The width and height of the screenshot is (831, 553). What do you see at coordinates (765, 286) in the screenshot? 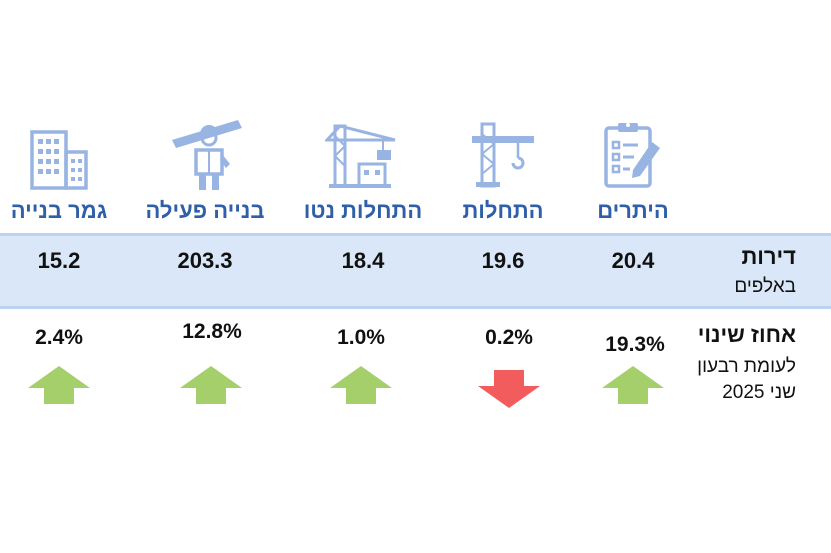
I see `row-label-units-sub: באלפים` at bounding box center [765, 286].